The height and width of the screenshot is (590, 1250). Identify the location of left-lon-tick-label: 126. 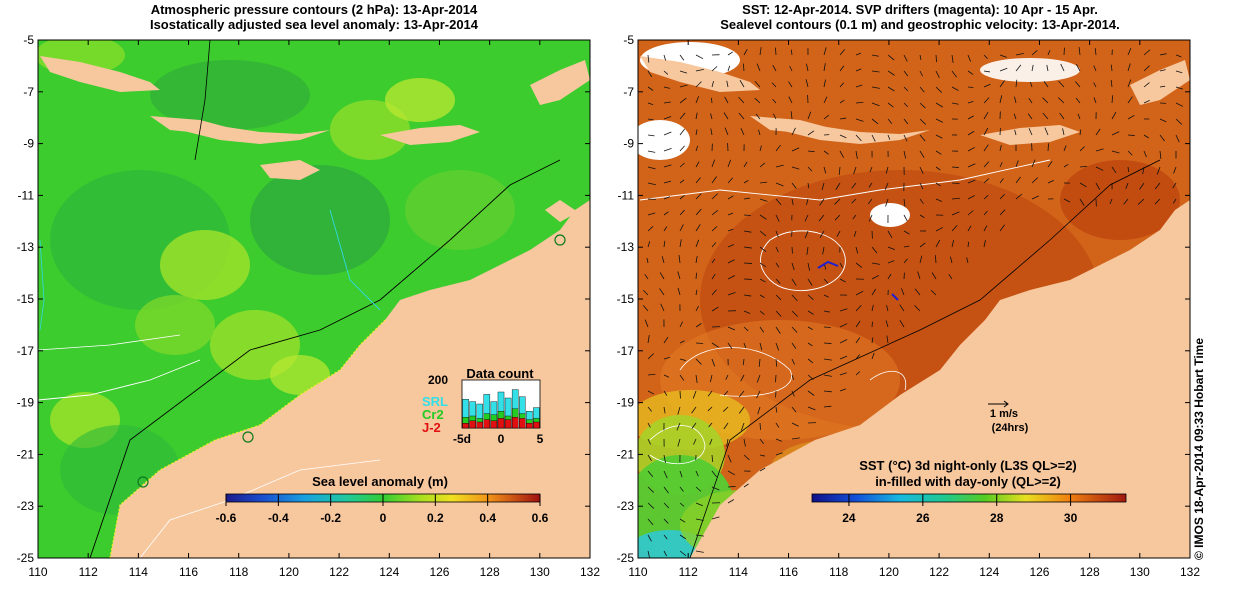
(439, 572).